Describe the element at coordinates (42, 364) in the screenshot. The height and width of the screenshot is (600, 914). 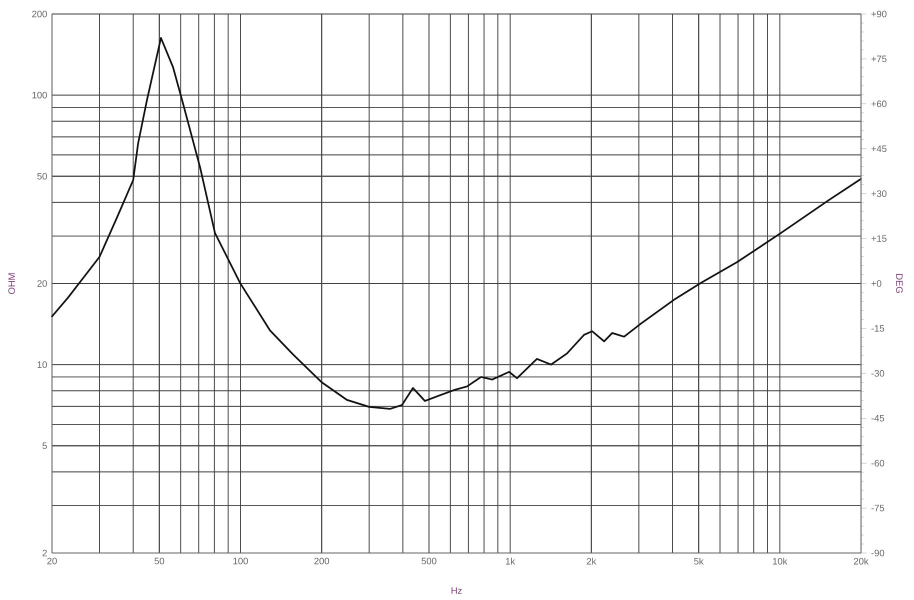
I see `y-tick-label: 10` at that location.